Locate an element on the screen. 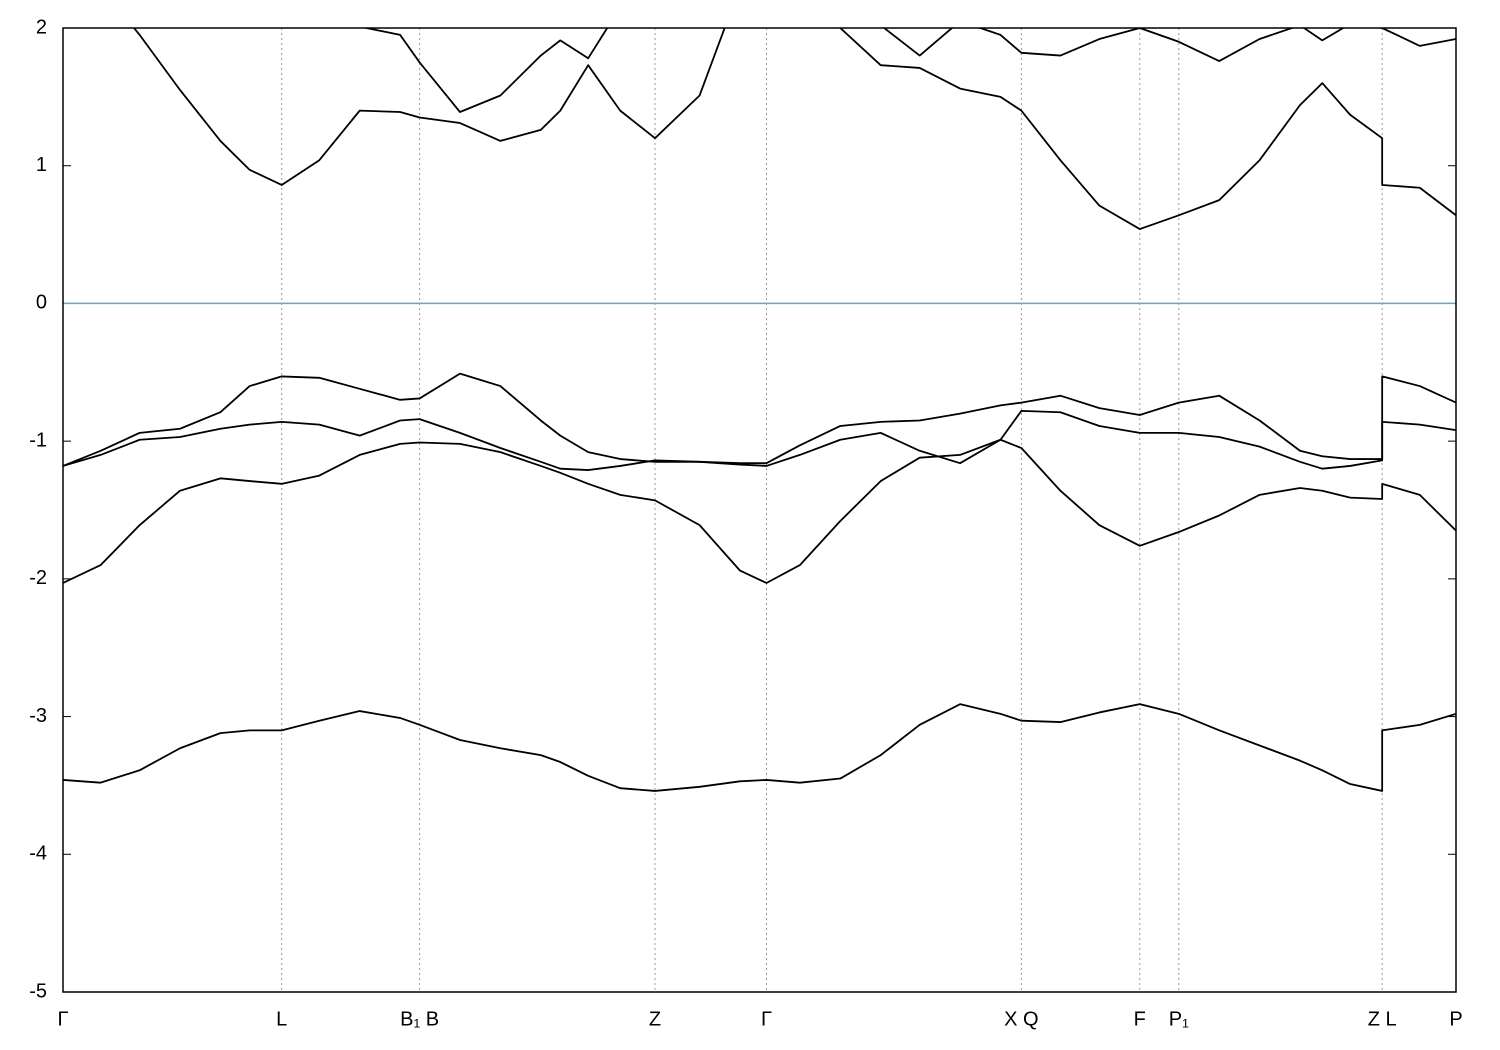 Image resolution: width=1500 pixels, height=1050 pixels. y-tick-label: -1 is located at coordinates (38, 440).